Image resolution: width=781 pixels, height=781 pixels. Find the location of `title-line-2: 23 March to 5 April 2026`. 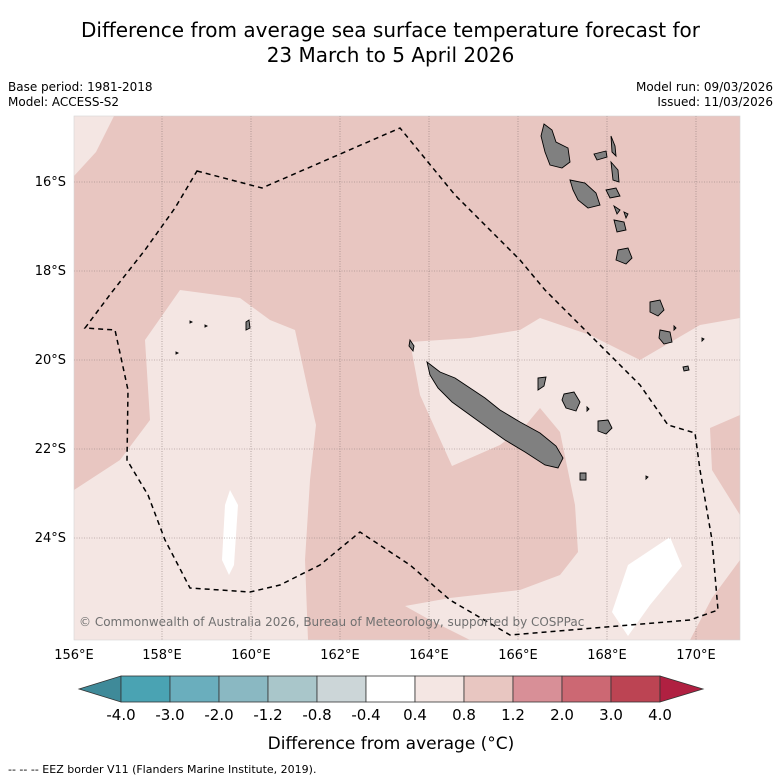

title-line-2: 23 March to 5 April 2026 is located at coordinates (390, 55).